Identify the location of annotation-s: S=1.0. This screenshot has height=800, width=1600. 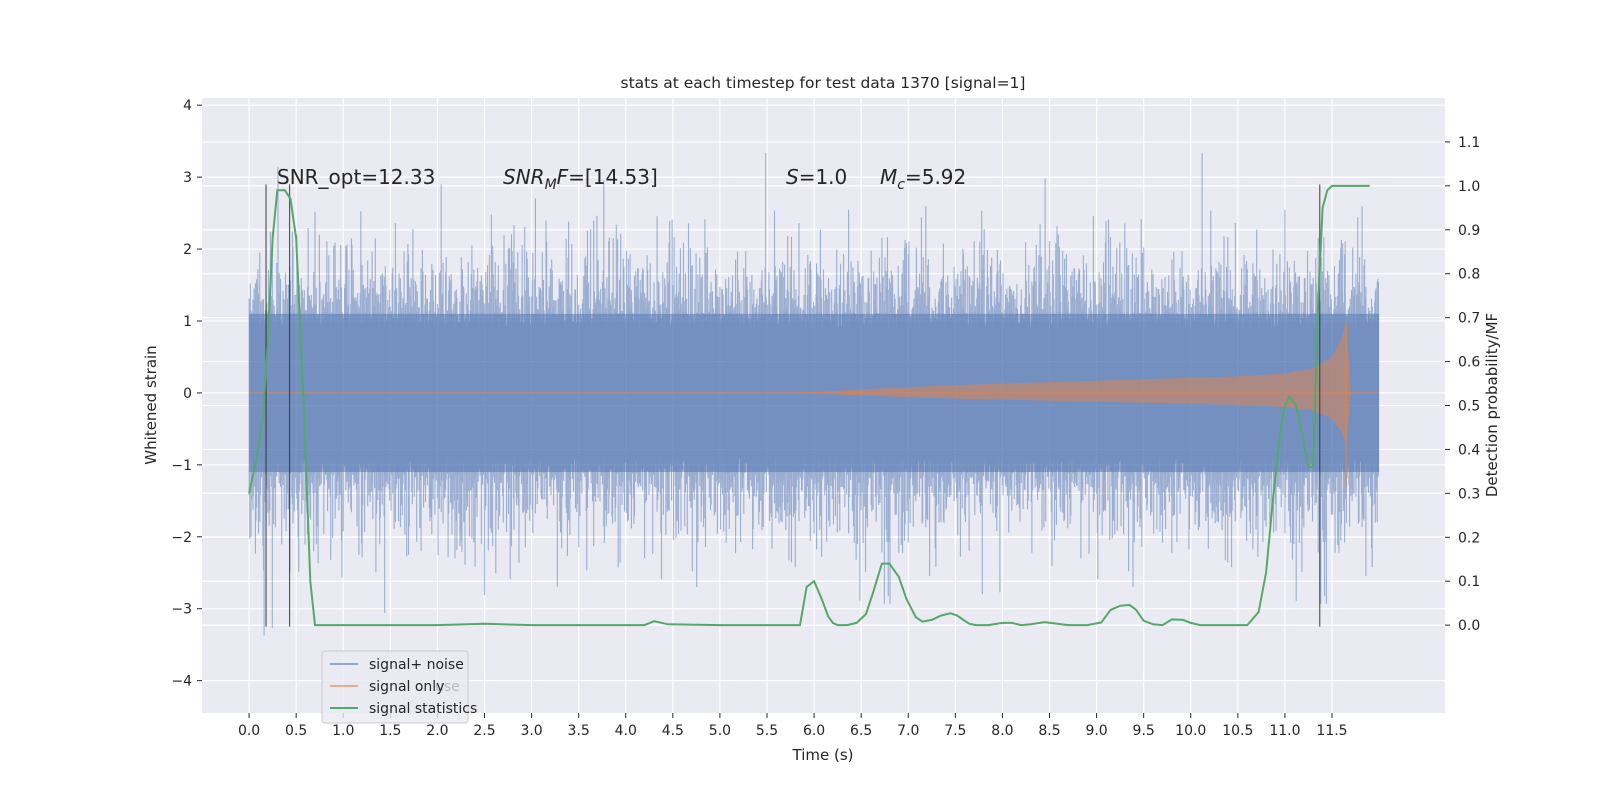
(816, 177).